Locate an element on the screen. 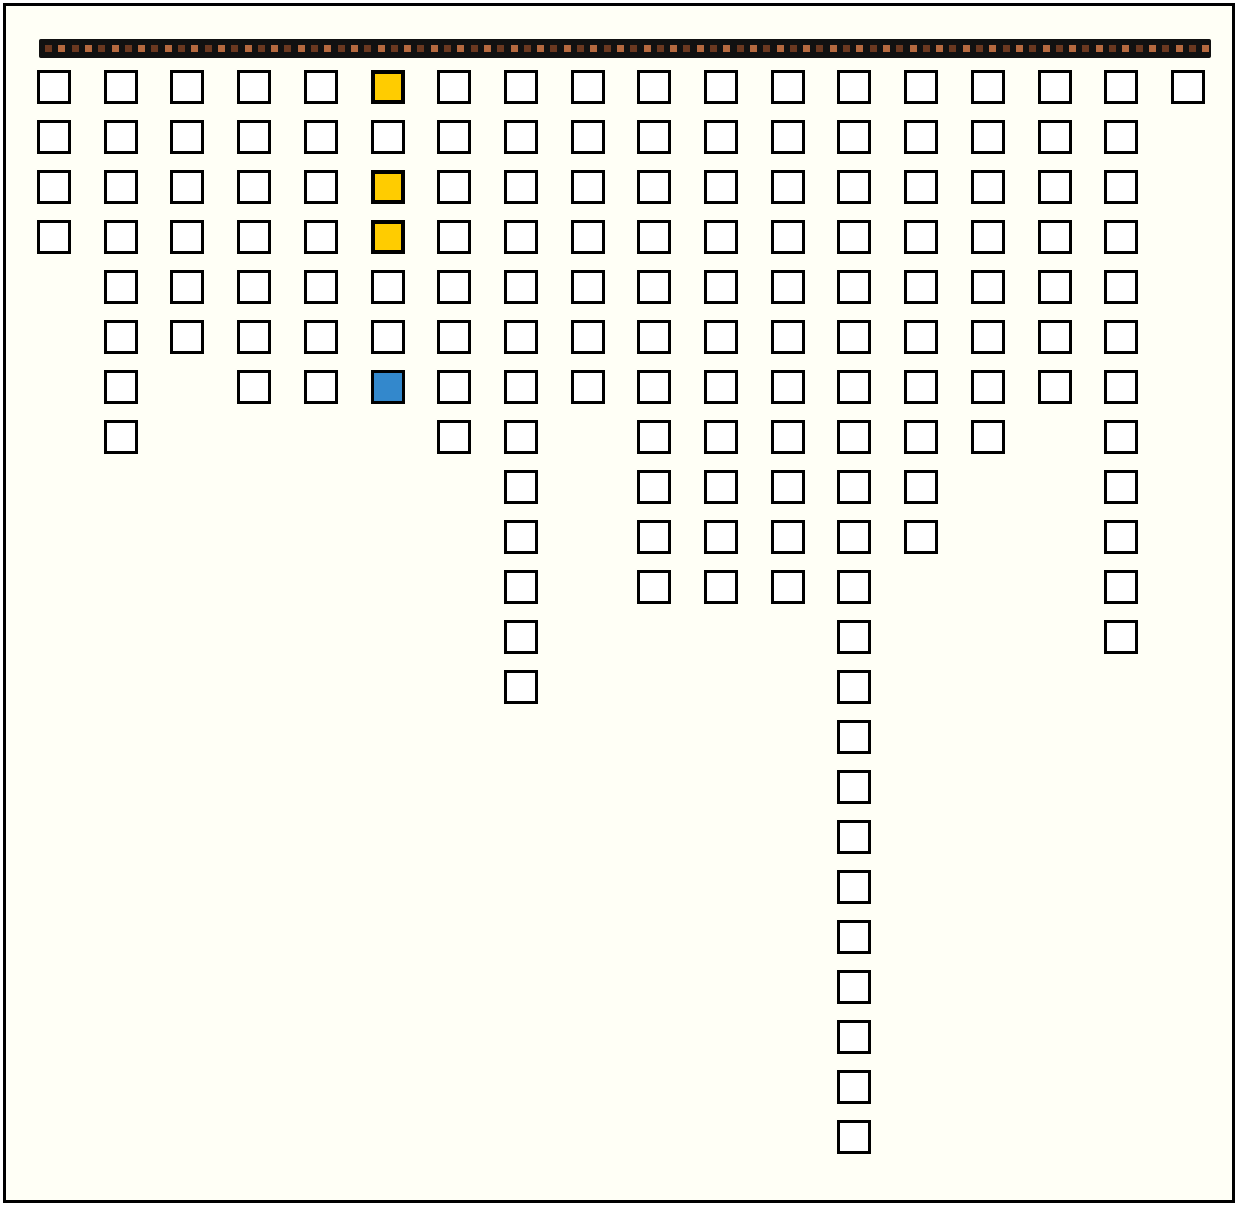  cell-blue is located at coordinates (387, 387).